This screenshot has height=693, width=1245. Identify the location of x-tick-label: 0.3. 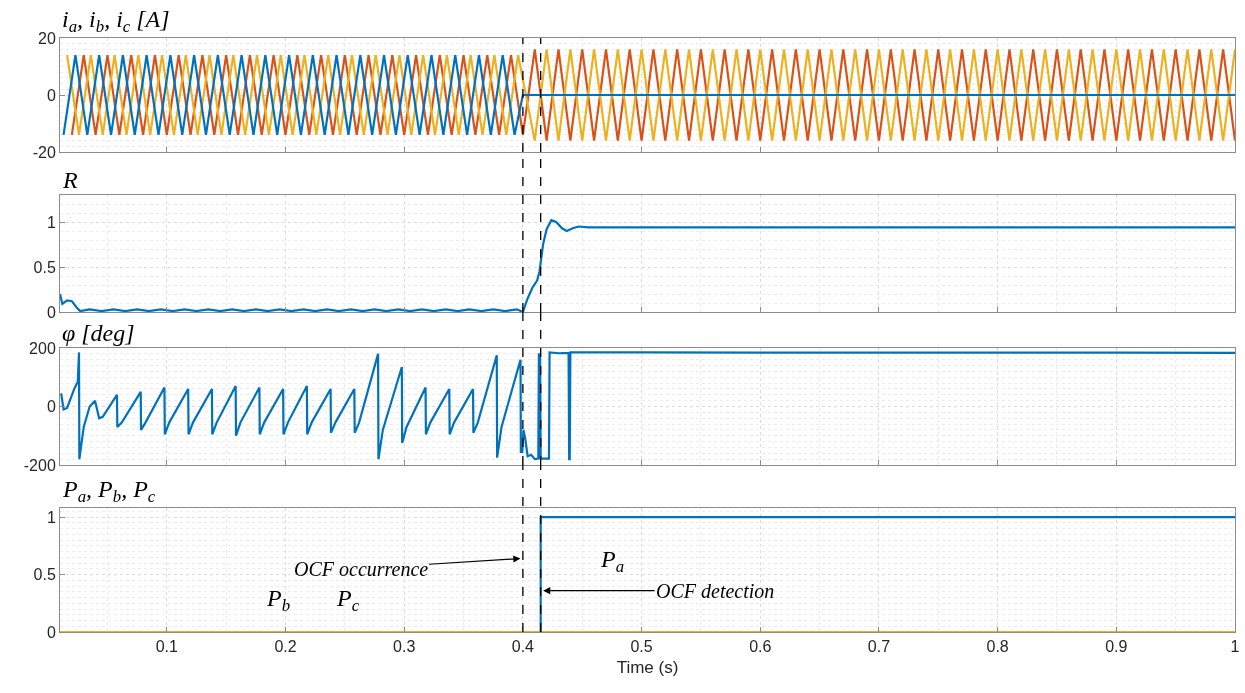
(404, 647).